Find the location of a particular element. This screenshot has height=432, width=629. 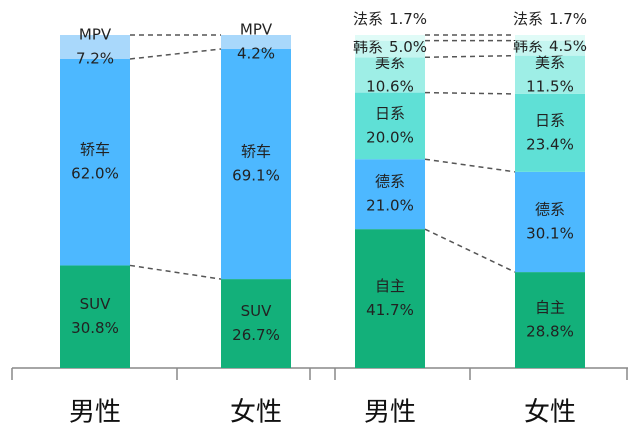

data-label: 韩系 5.0% is located at coordinates (390, 46).